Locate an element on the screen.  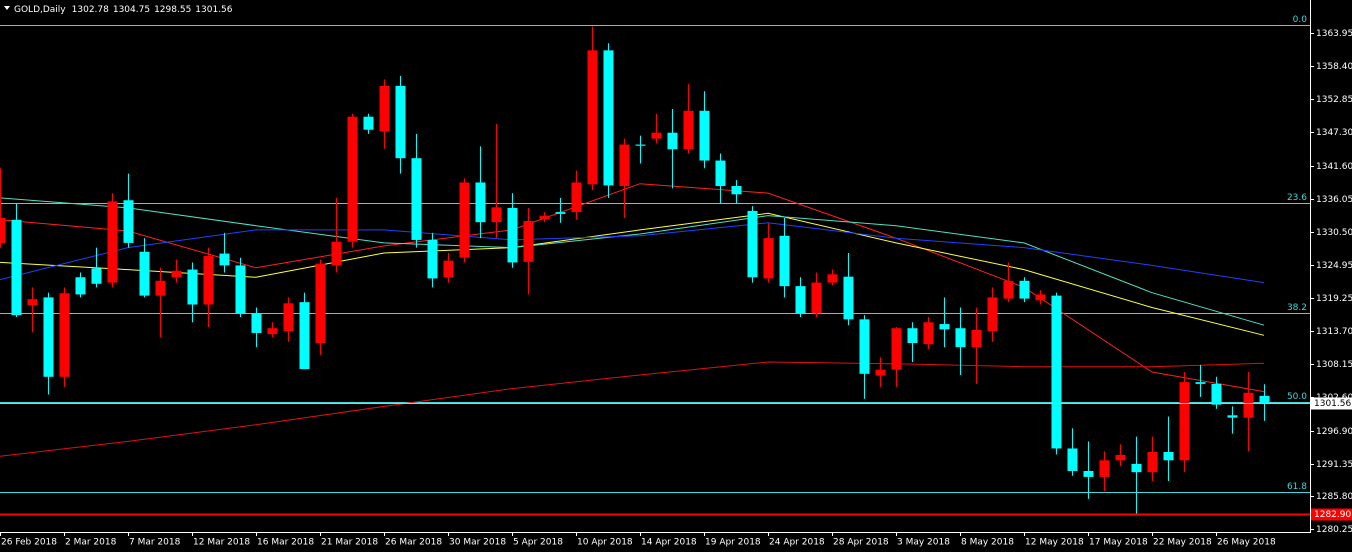
bid-label: 1301.56 is located at coordinates (1332, 404).